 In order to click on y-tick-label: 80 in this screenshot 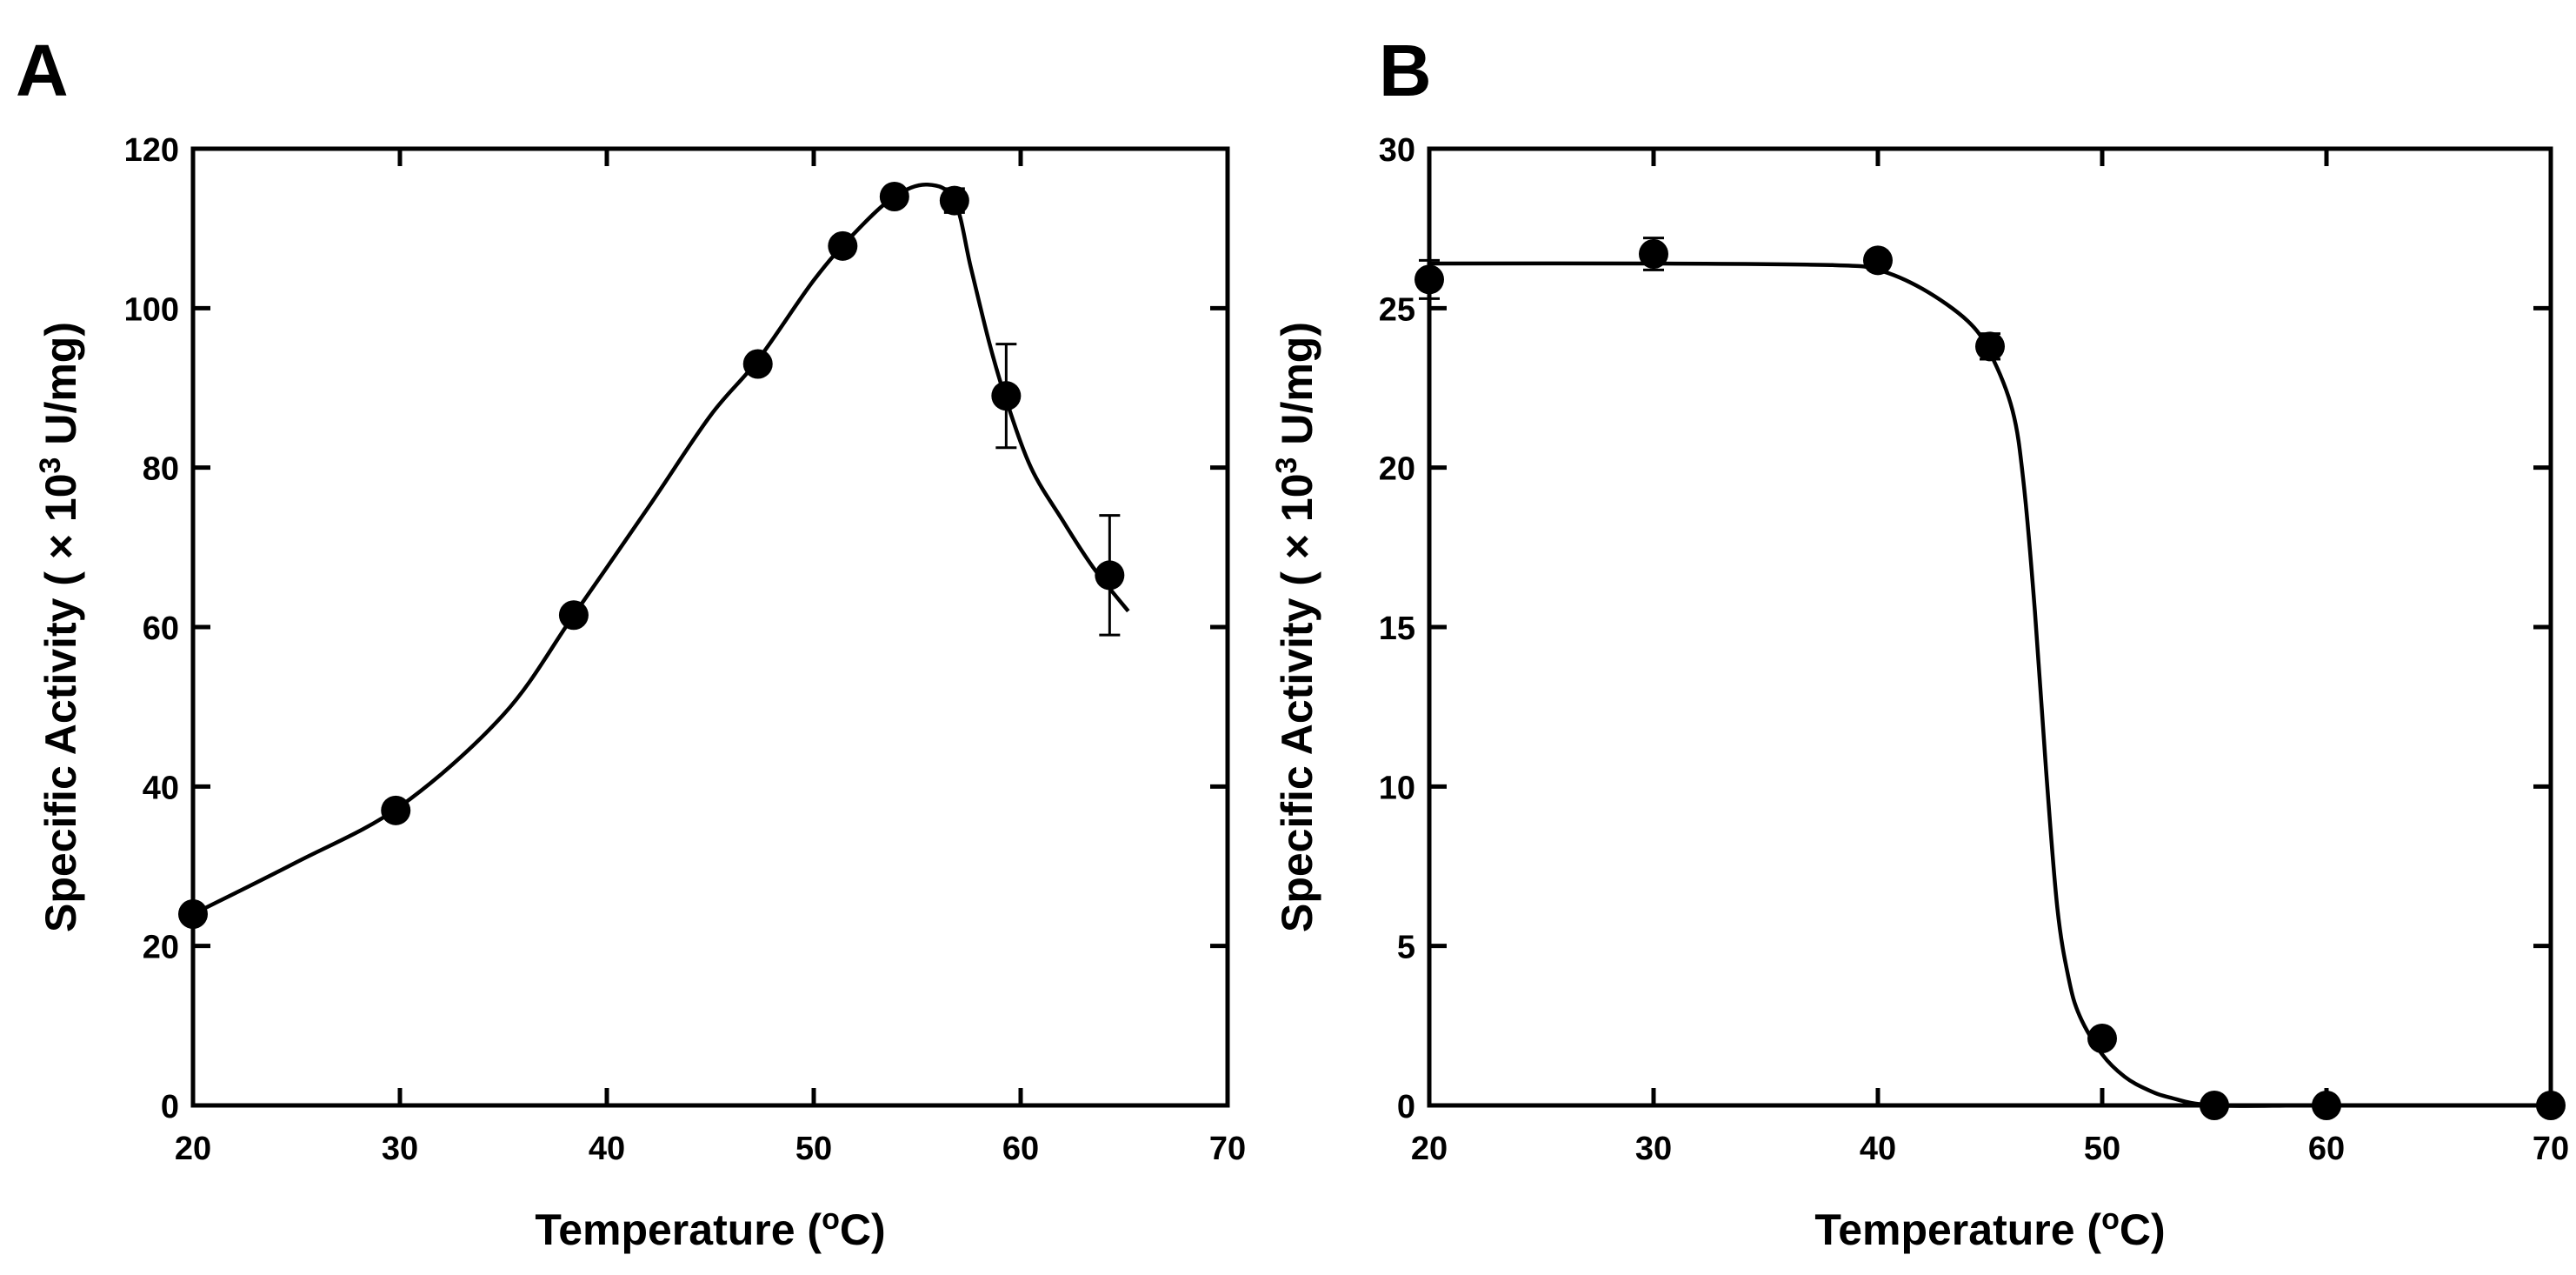, I will do `click(161, 470)`.